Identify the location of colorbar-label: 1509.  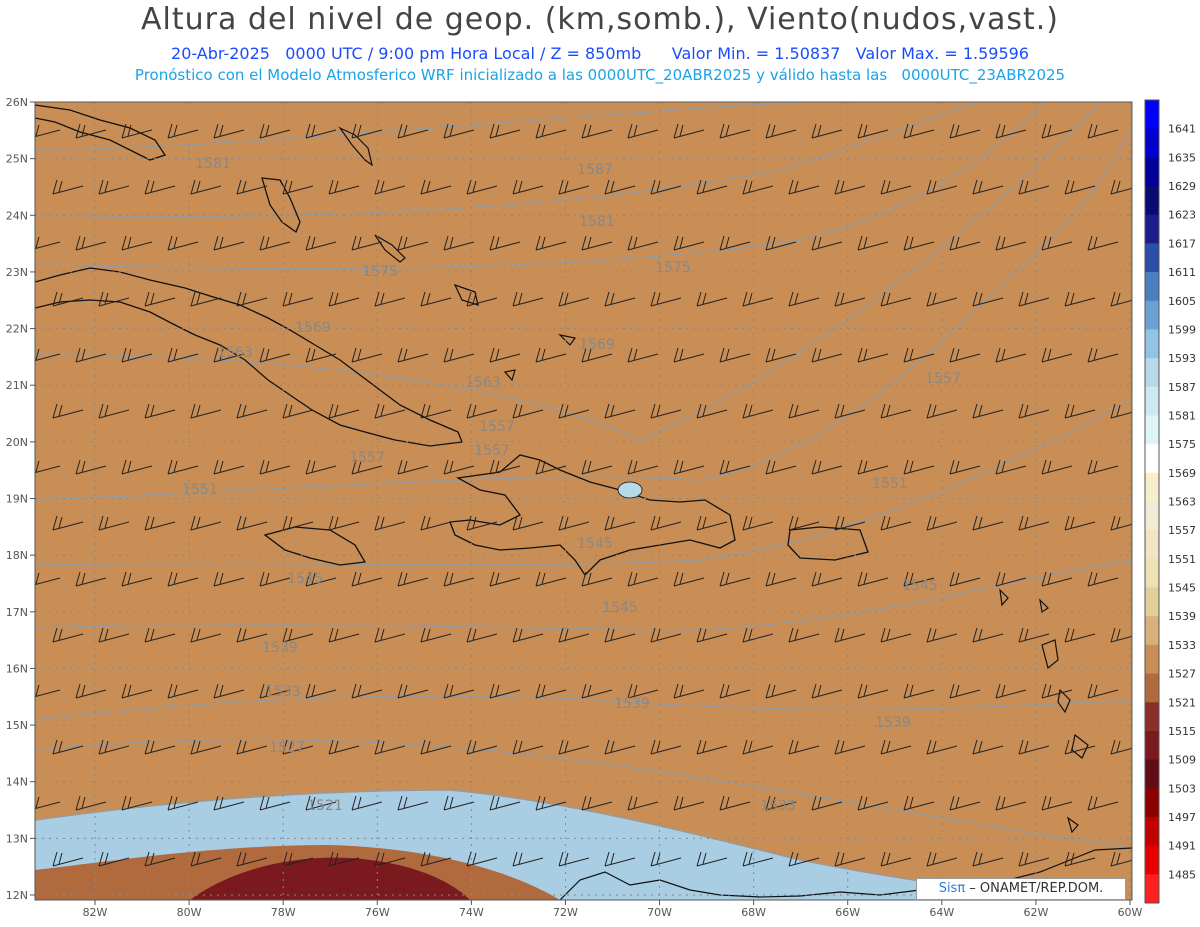
(1182, 760).